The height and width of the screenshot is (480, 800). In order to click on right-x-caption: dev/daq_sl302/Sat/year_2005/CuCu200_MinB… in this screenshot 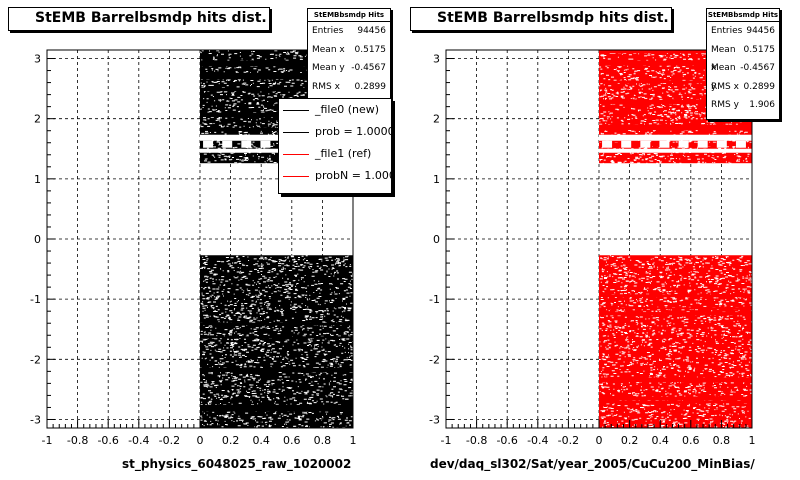, I will do `click(592, 464)`.